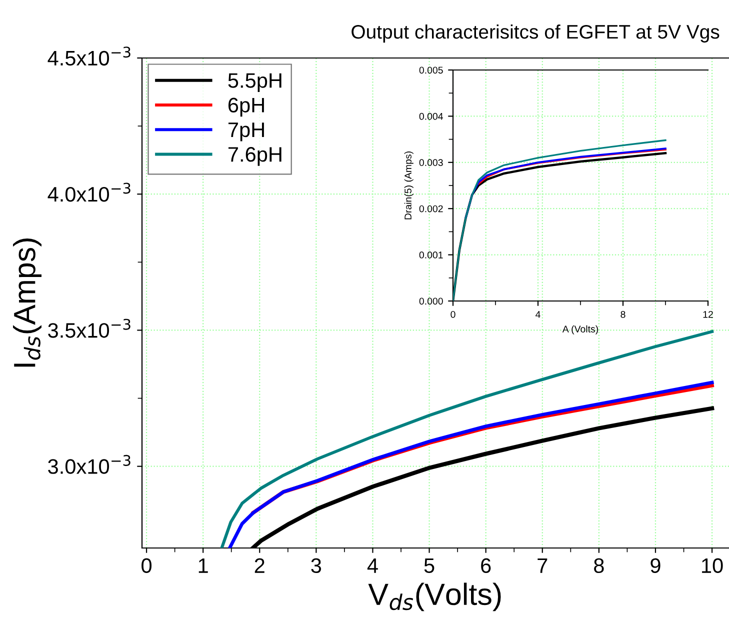 The image size is (729, 636). I want to click on legend-label: 7pH, so click(246, 132).